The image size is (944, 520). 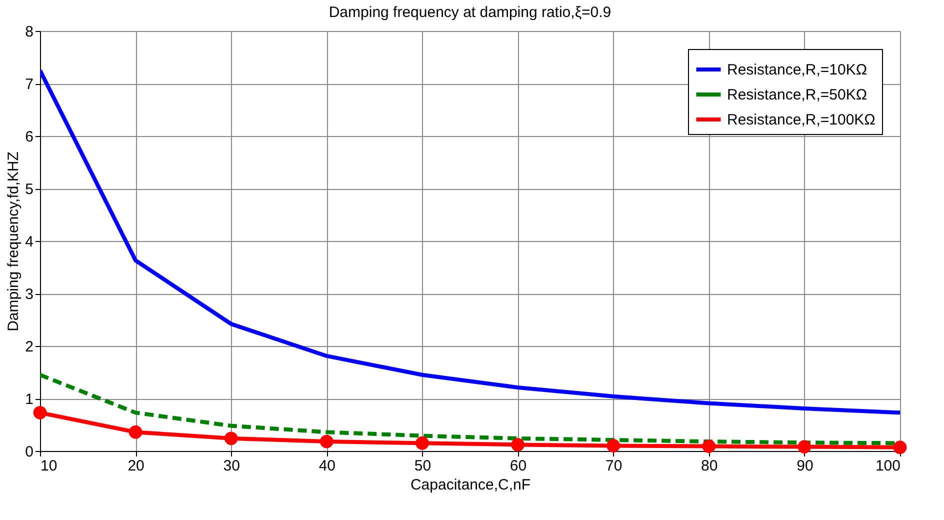 I want to click on chart-title: Damping frequency at damping ratio,ξ=0.9, so click(x=470, y=12).